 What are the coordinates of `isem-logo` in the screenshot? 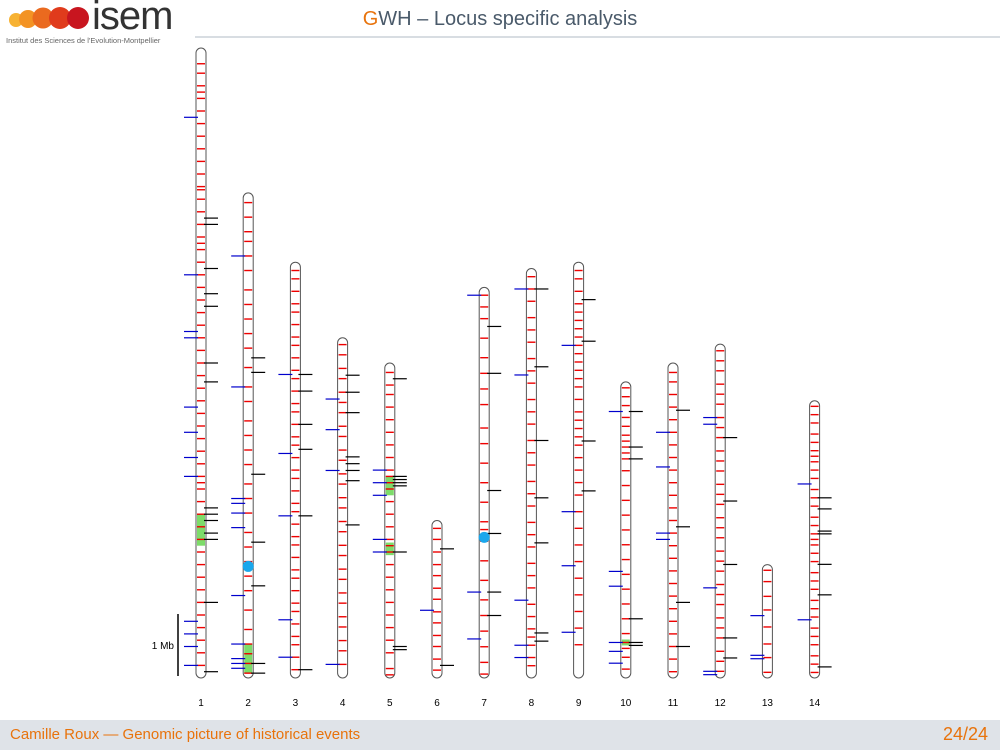 It's located at (49, 18).